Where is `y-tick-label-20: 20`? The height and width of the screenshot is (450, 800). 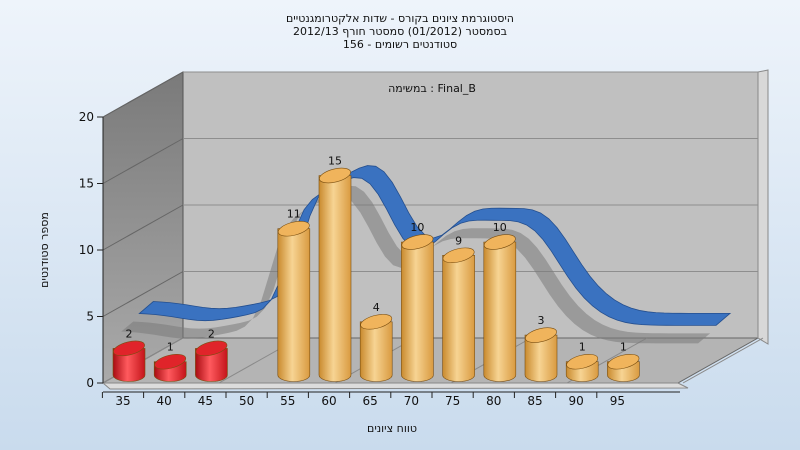
y-tick-label-20: 20 is located at coordinates (86, 117).